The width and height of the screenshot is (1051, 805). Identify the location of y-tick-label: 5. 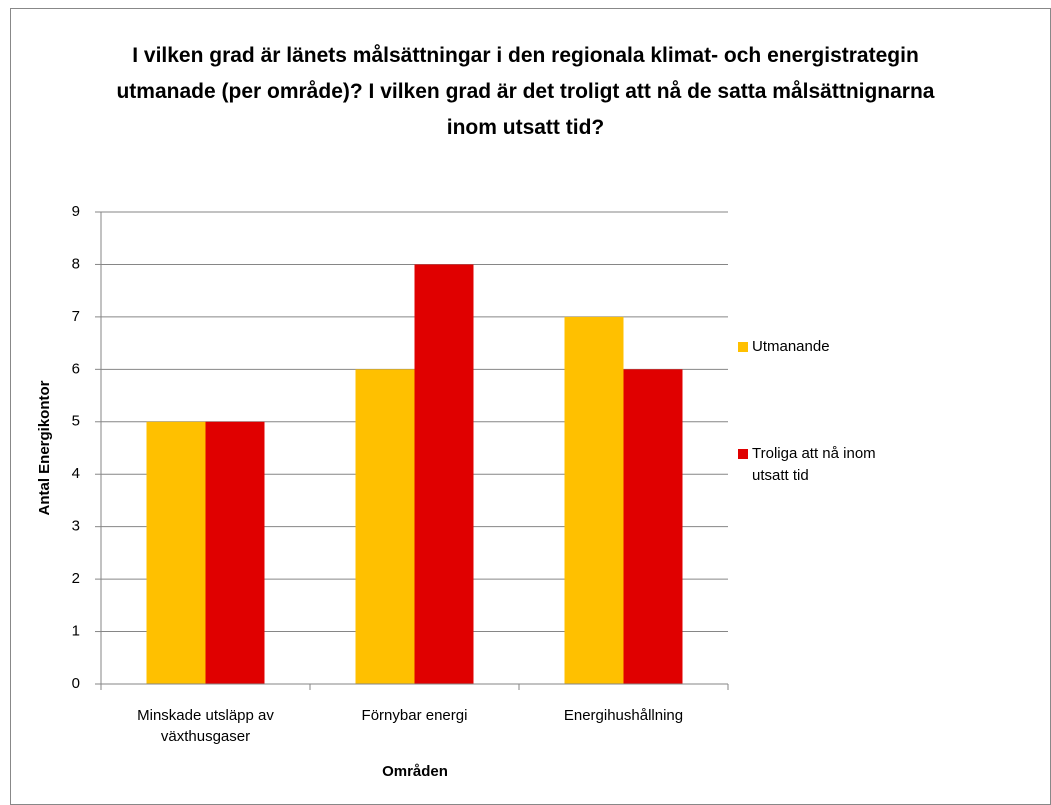
(76, 421).